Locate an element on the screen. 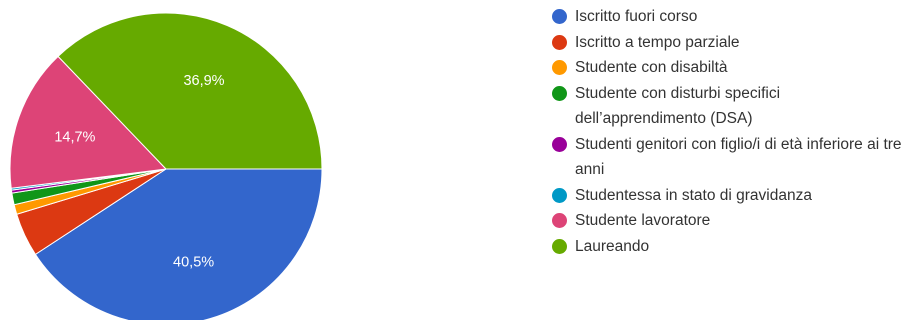  legend-item-studentessa-gravidanza: Studentessa in stato di gravidanza is located at coordinates (732, 196).